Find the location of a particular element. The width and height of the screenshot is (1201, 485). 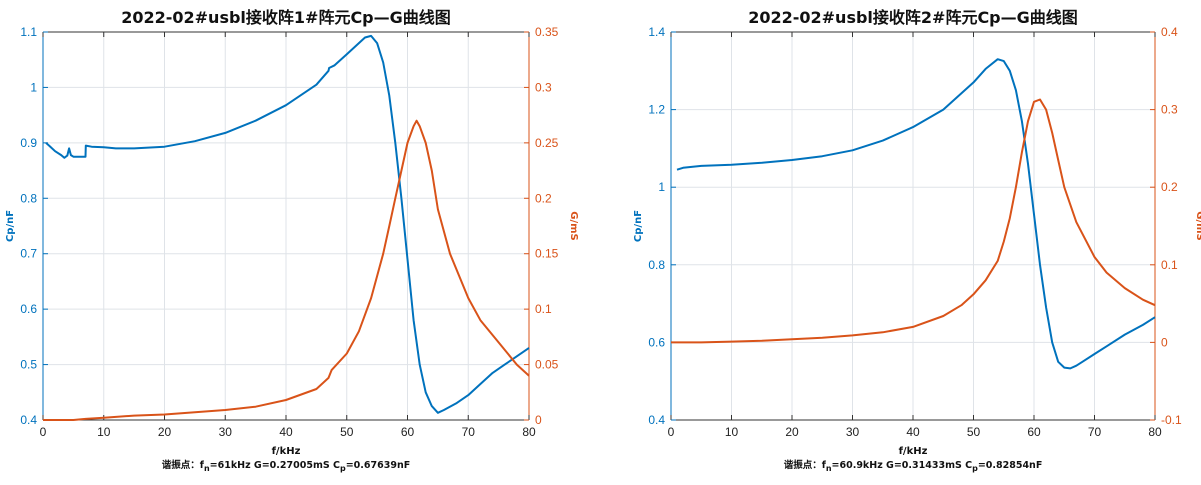

y-left-tick-label: 0.9 is located at coordinates (28, 143).